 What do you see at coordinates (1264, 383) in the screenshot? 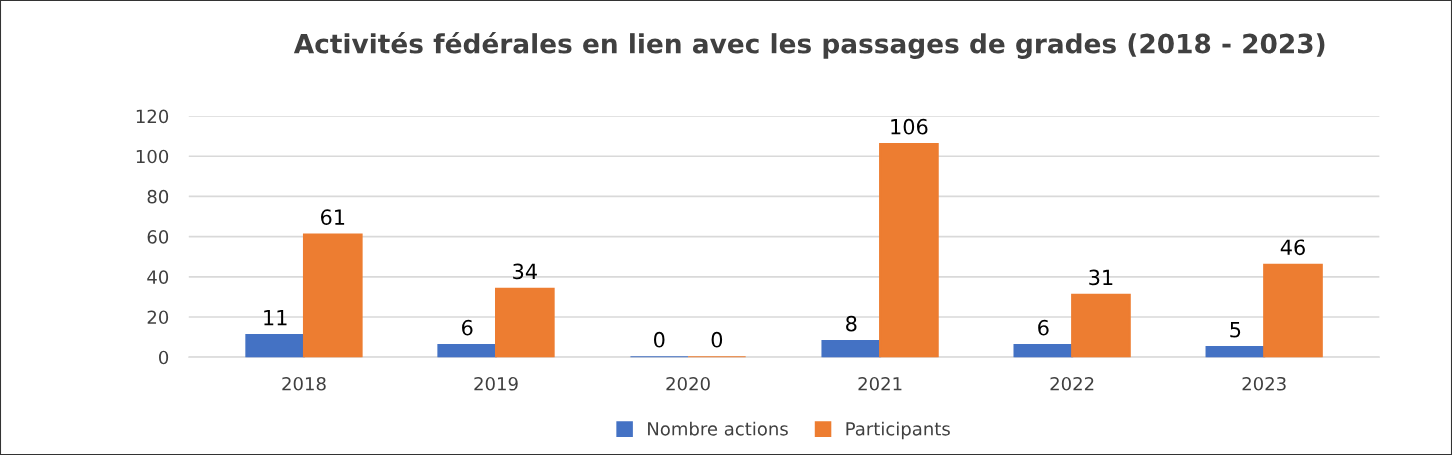
I see `x-tick-label: 2023` at bounding box center [1264, 383].